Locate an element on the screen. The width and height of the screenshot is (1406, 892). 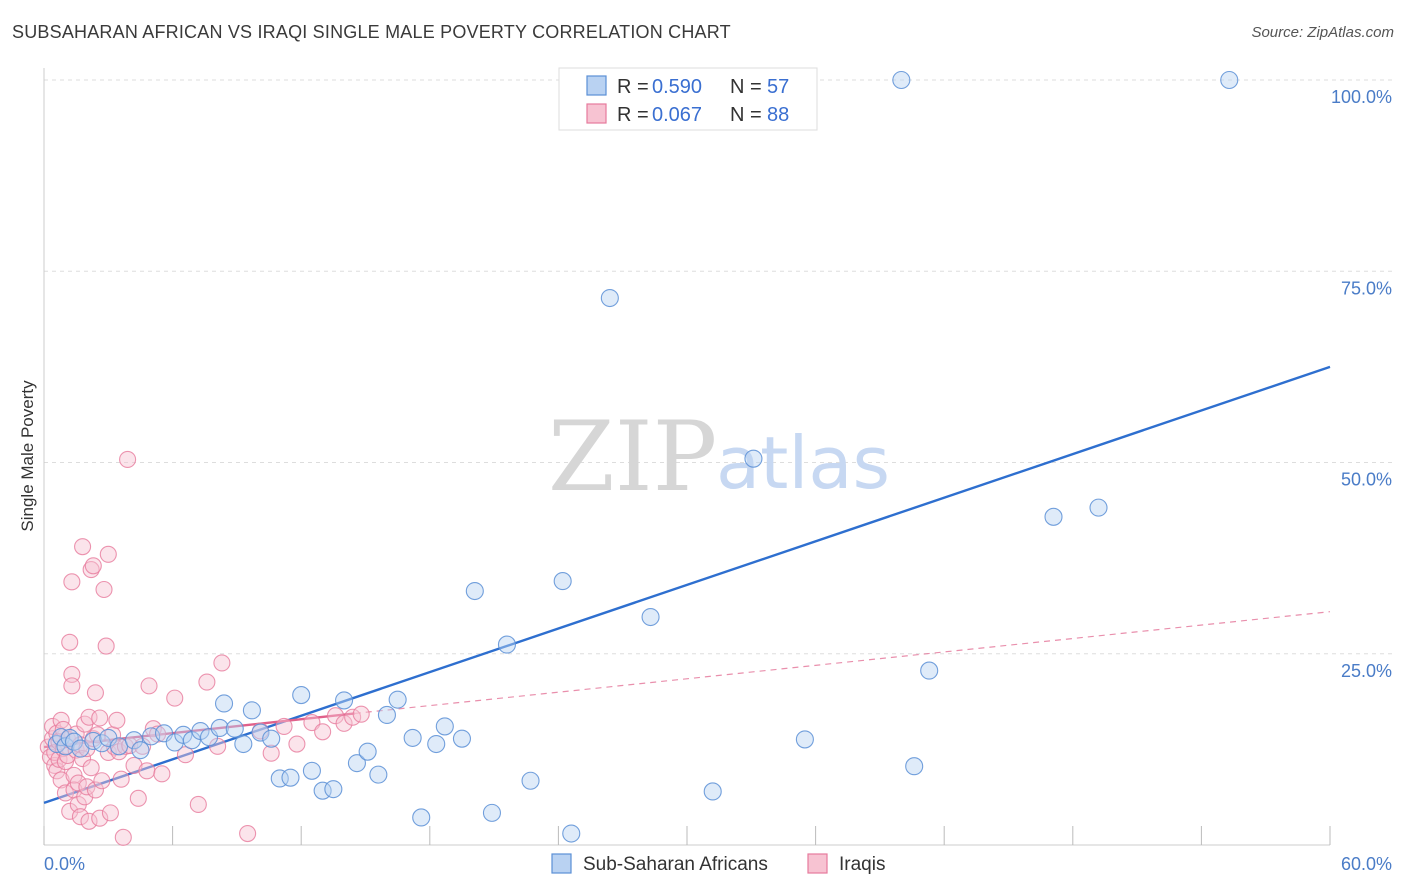
top-legend: R = 0.590 N = 57 R = 0.067 N = 88 is located at coordinates (688, 99).